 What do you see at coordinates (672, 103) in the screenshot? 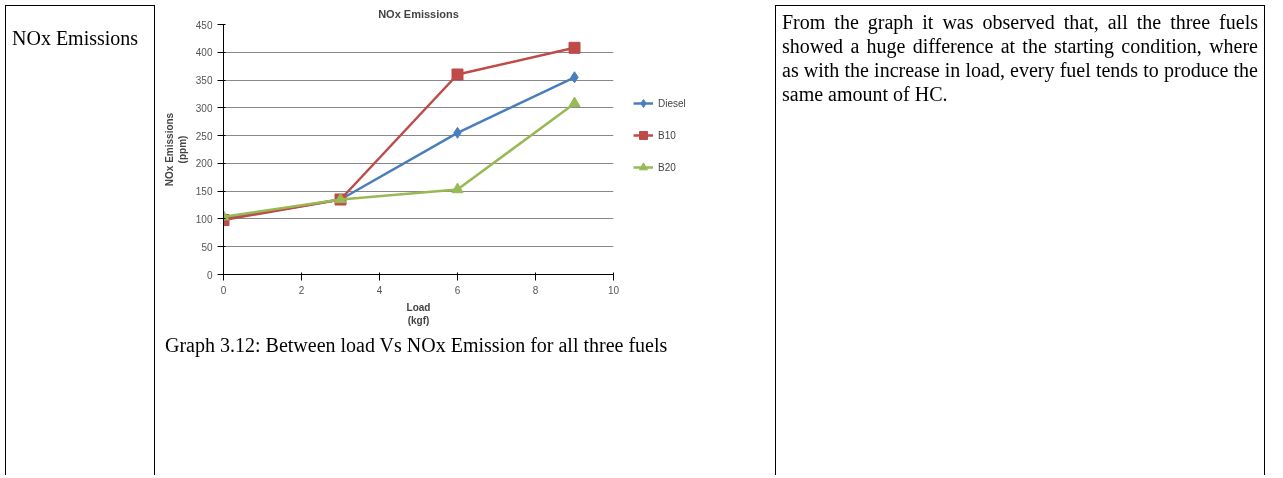
I see `legend-label: Diesel` at bounding box center [672, 103].